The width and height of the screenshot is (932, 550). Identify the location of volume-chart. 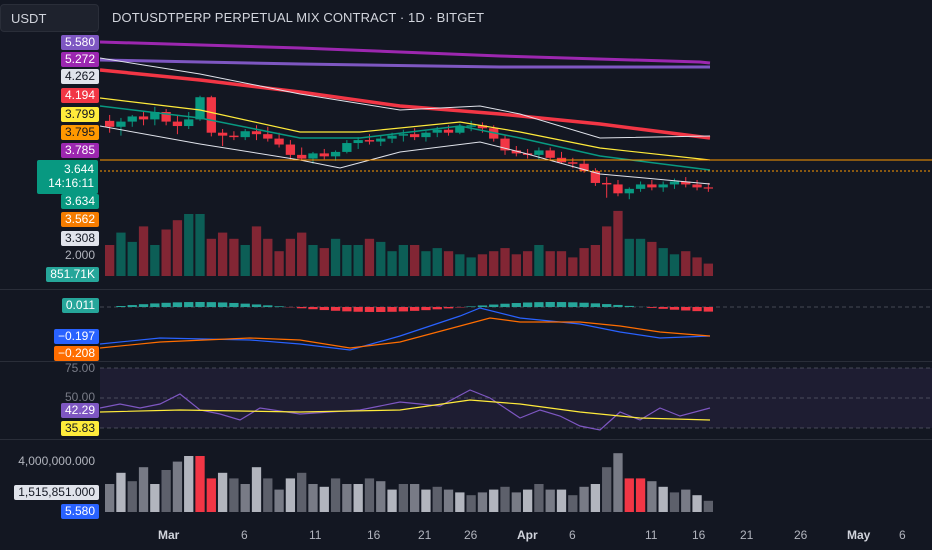
(516, 478).